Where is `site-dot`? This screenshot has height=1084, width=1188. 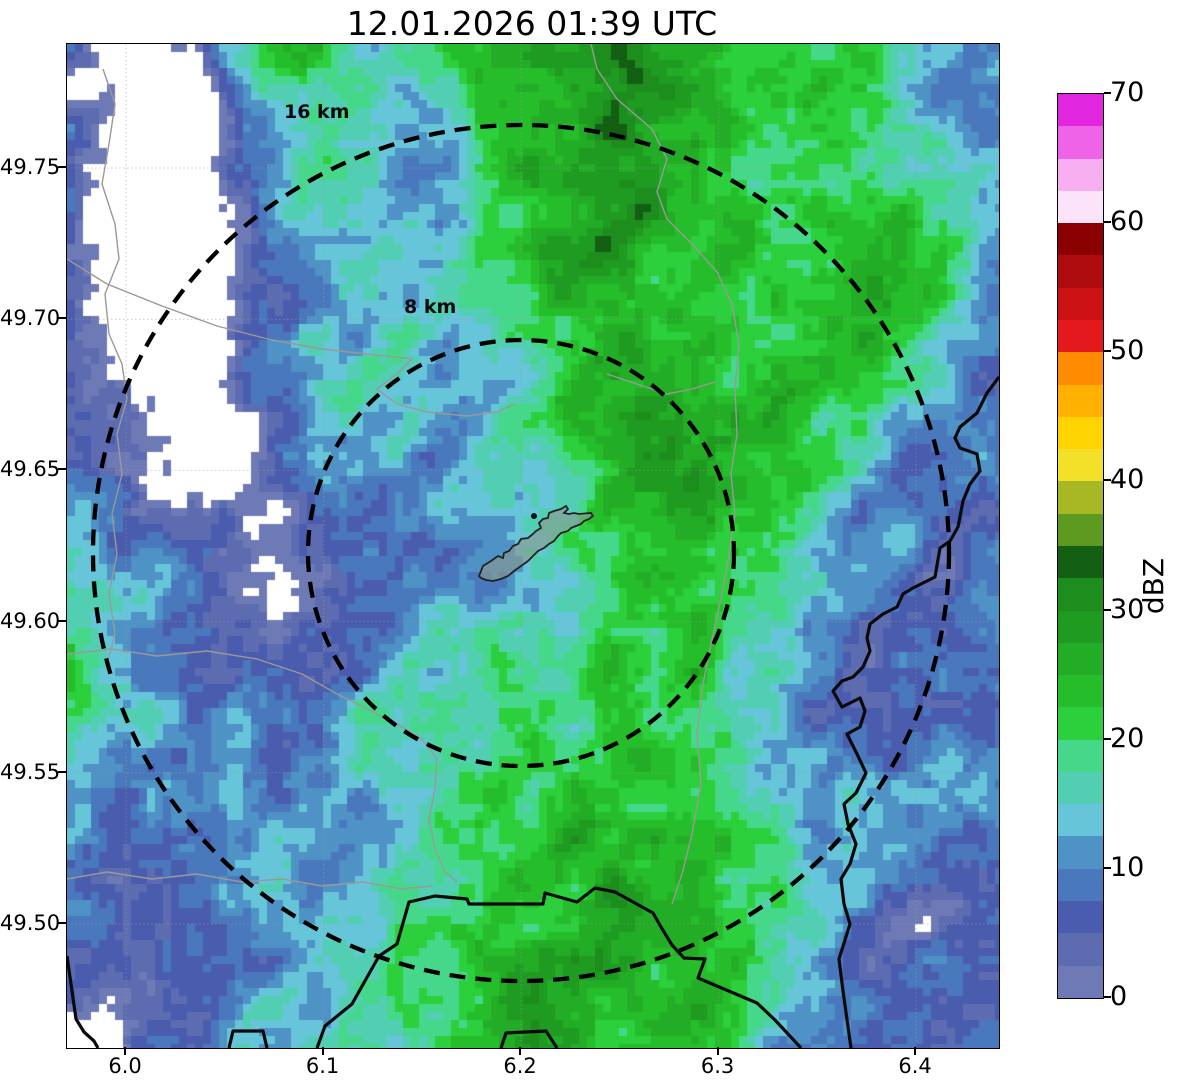 site-dot is located at coordinates (534, 516).